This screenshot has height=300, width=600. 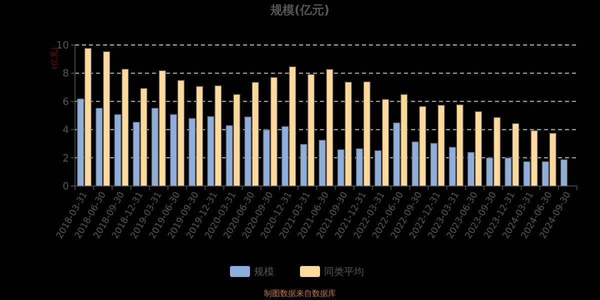 I want to click on y-tick-label: 6, so click(x=65, y=102).